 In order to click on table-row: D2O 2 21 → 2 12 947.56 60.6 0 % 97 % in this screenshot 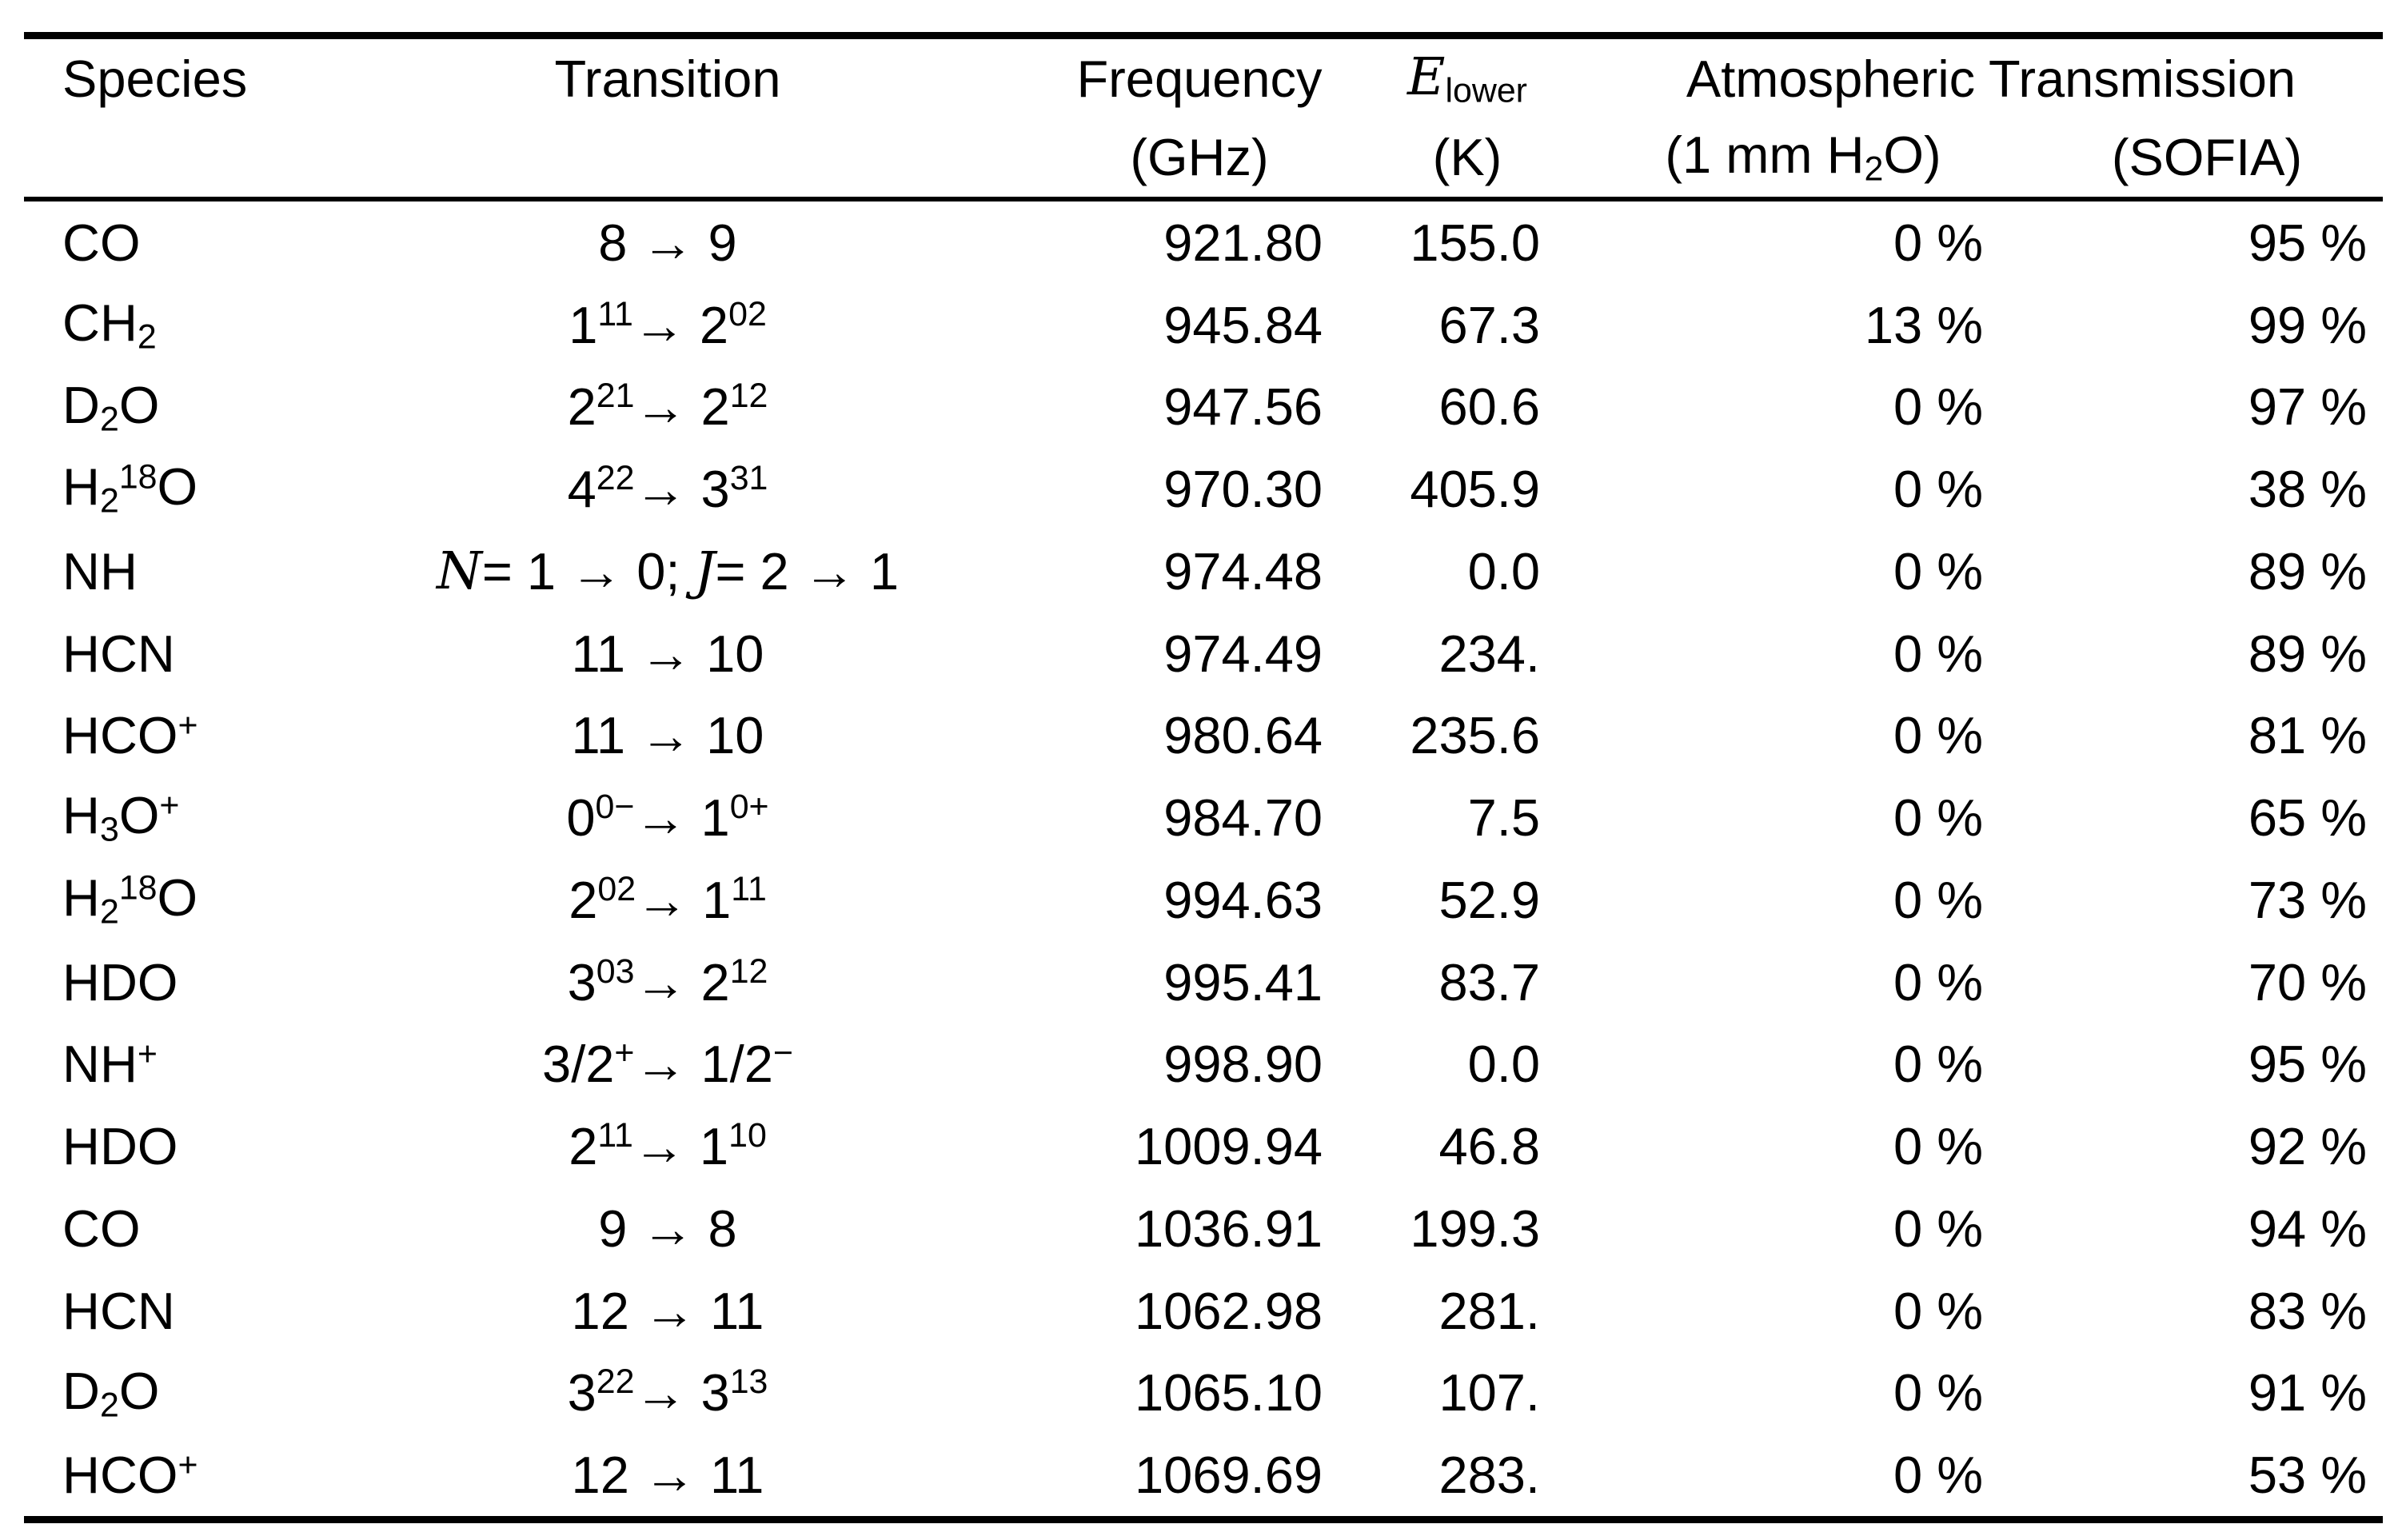, I will do `click(1203, 407)`.